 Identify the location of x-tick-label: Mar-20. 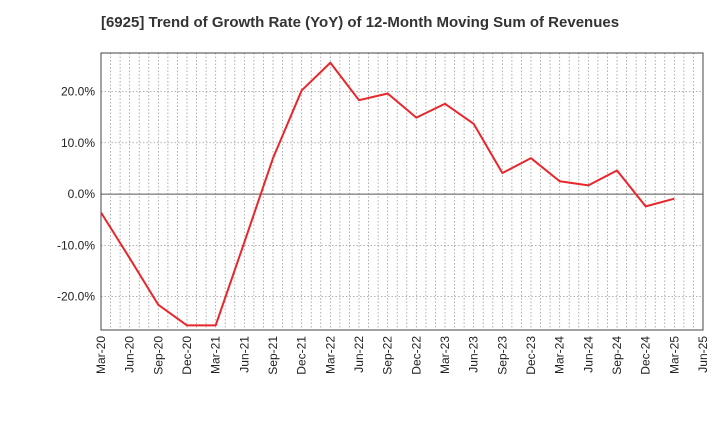
(101, 355).